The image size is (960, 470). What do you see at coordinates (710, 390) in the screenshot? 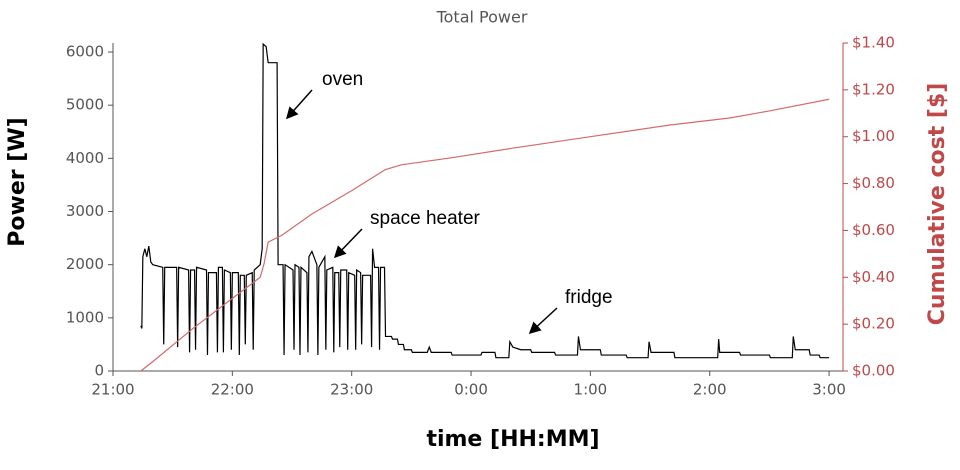
I see `x-tick-label: 2:00` at bounding box center [710, 390].